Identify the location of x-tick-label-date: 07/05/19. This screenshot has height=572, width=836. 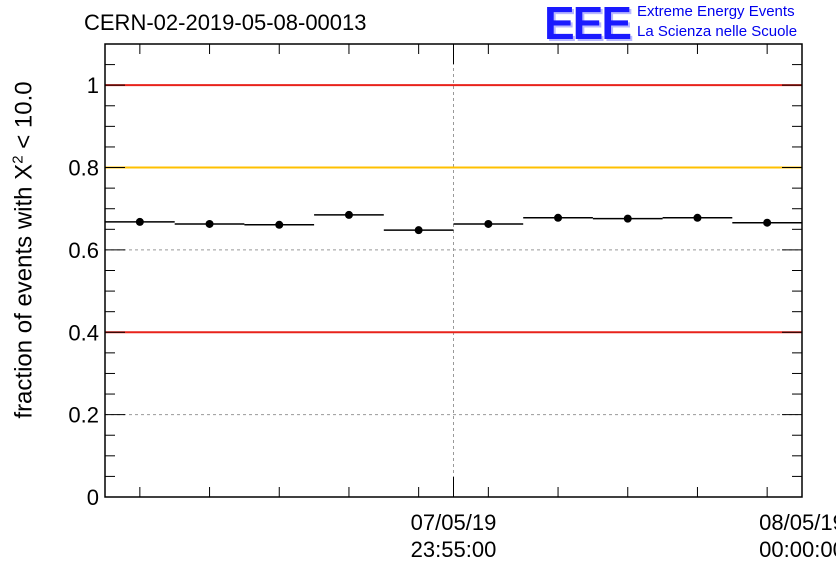
(454, 522).